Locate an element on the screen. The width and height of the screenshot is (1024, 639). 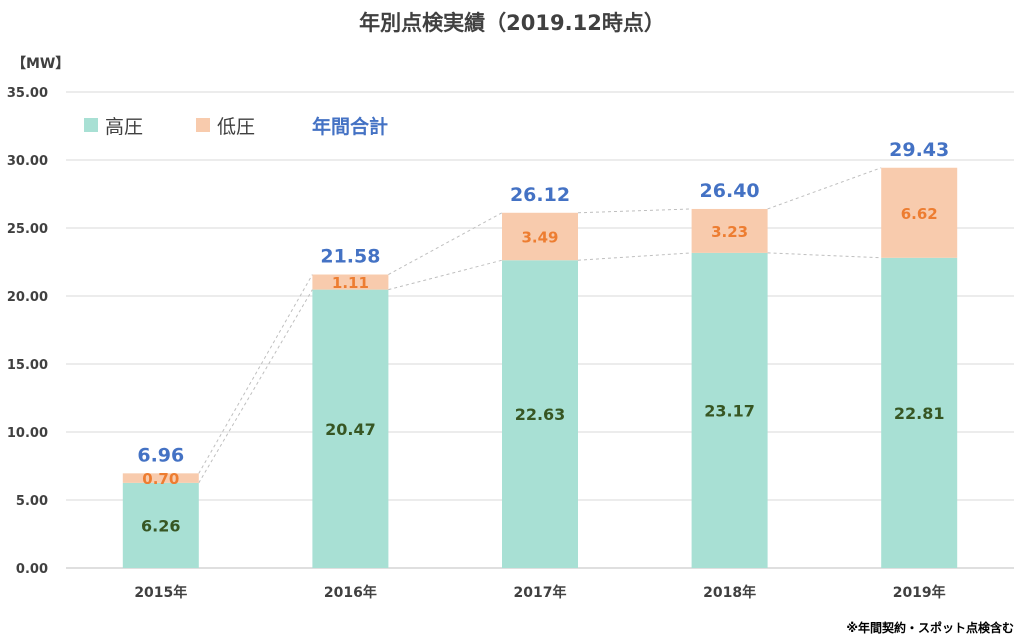
data-label-annual-total: 26.12 is located at coordinates (540, 195).